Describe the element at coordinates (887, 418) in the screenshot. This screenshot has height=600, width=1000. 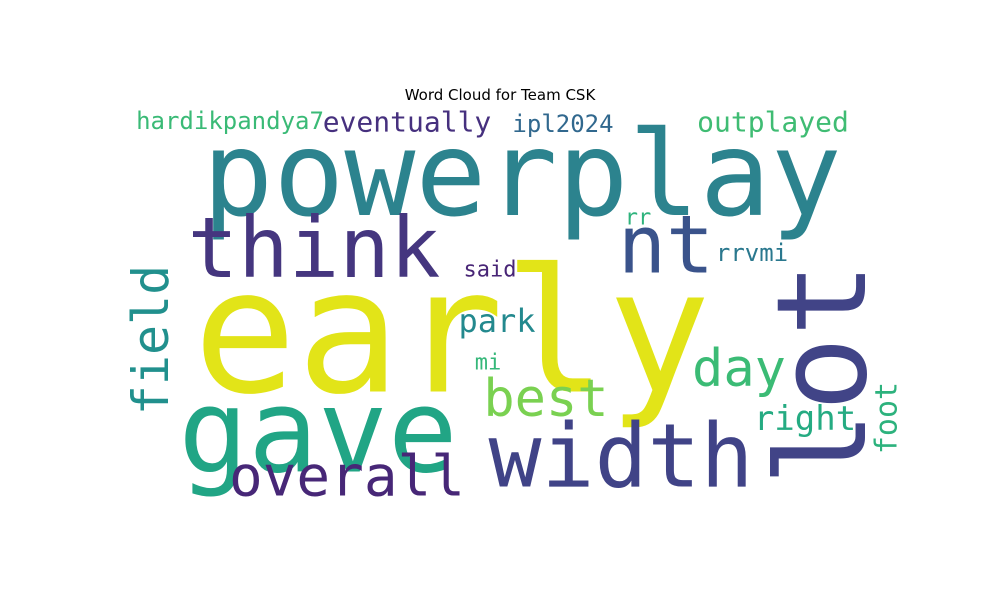
I see `word-foot: foot` at that location.